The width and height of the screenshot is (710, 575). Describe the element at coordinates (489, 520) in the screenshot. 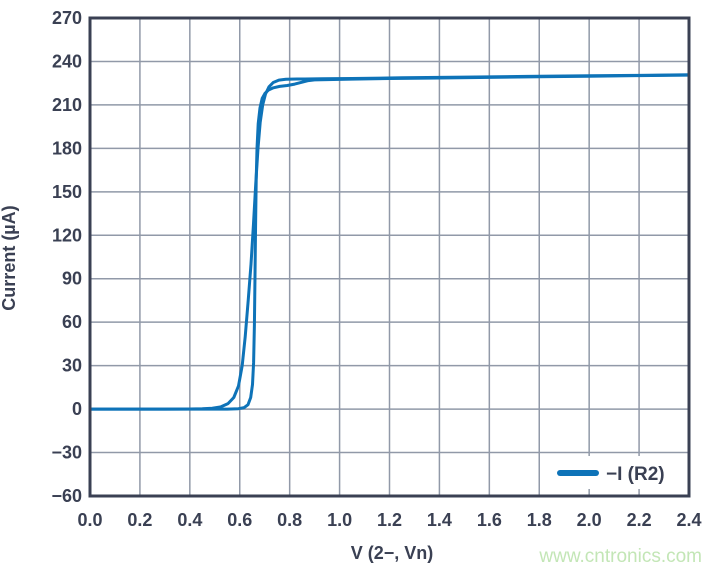

I see `x-tick-label: 1.6` at that location.